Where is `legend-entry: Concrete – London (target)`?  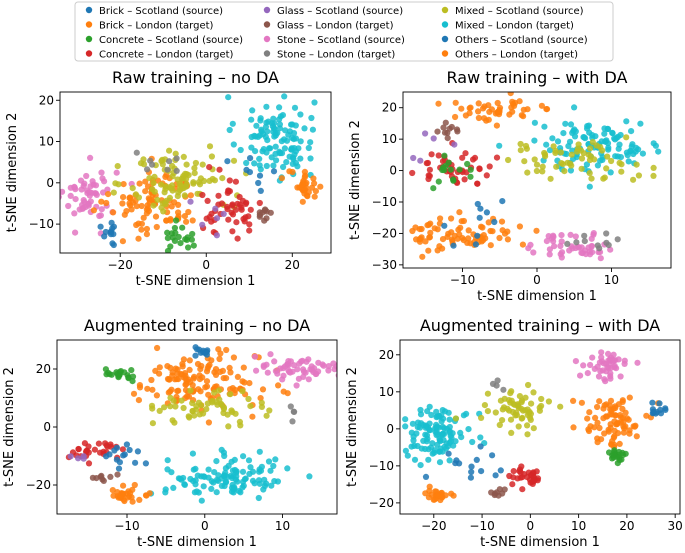
legend-entry: Concrete – London (target) is located at coordinates (166, 55).